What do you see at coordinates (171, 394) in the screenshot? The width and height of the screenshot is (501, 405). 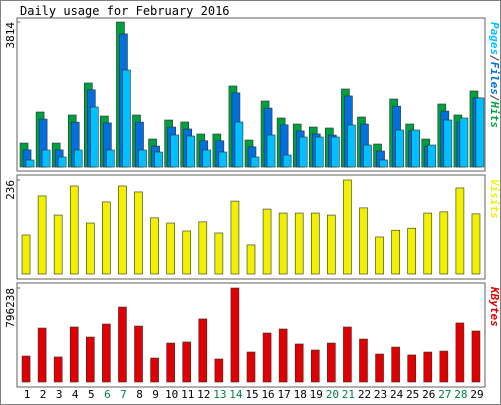 I see `x-tick-label: 10` at bounding box center [171, 394].